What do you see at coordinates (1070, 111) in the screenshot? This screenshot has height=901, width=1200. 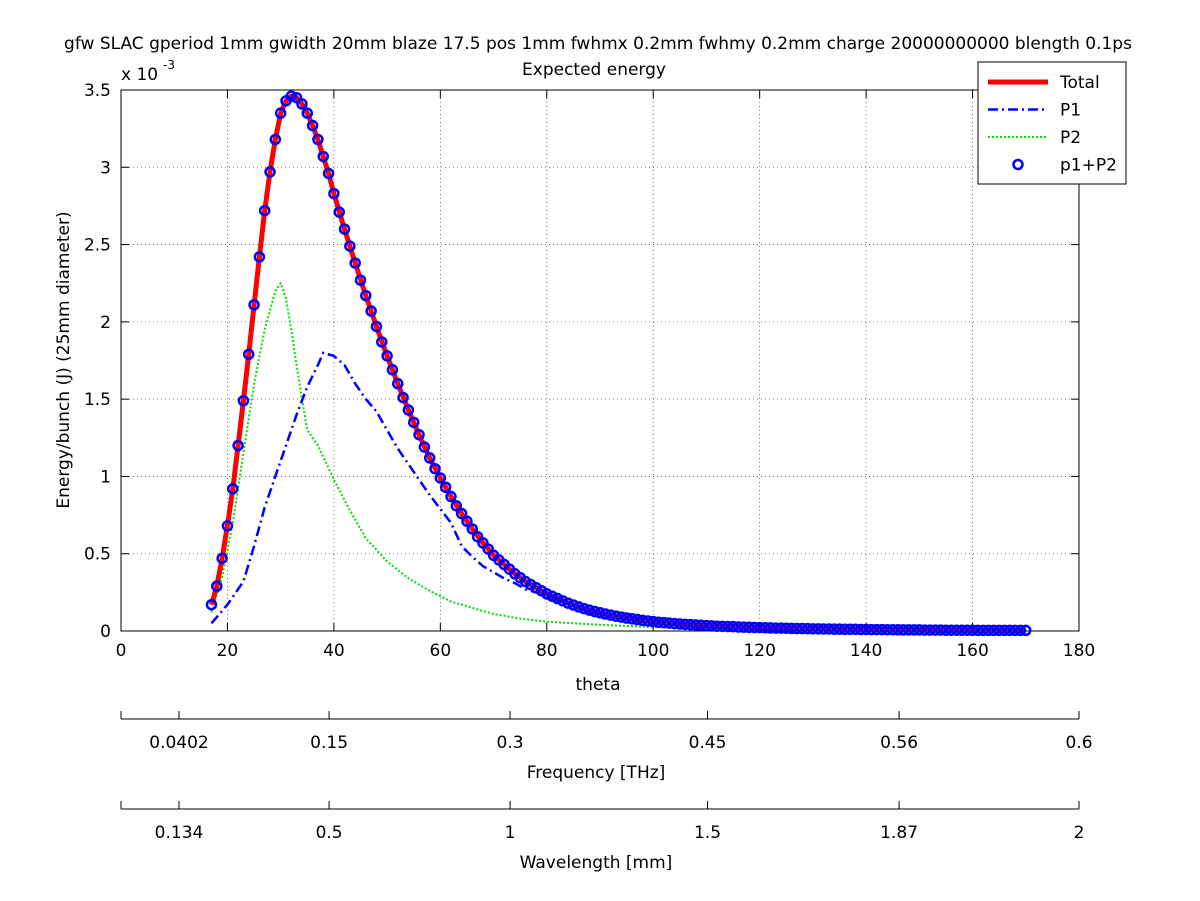 I see `legend-label: P1` at bounding box center [1070, 111].